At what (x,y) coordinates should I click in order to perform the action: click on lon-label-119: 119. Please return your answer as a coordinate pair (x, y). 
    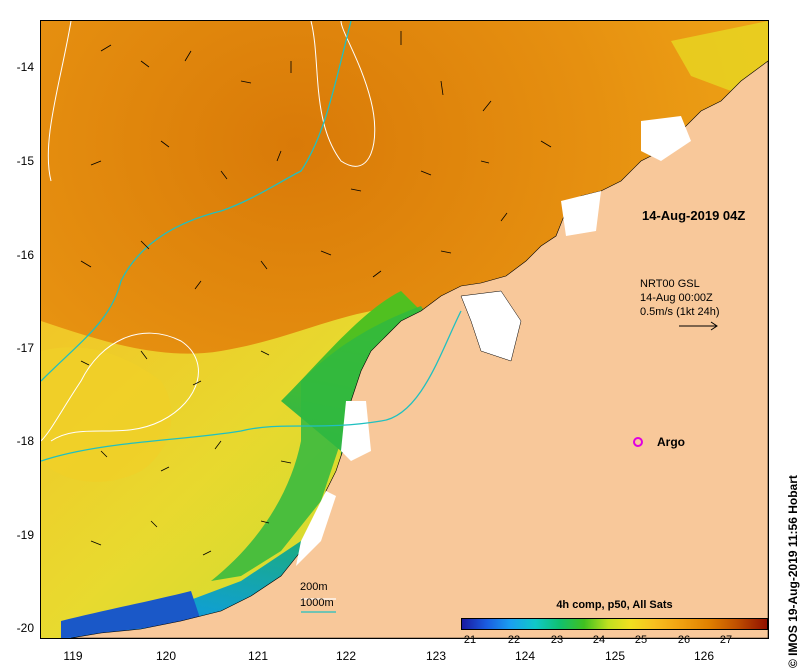
    Looking at the image, I should click on (73, 656).